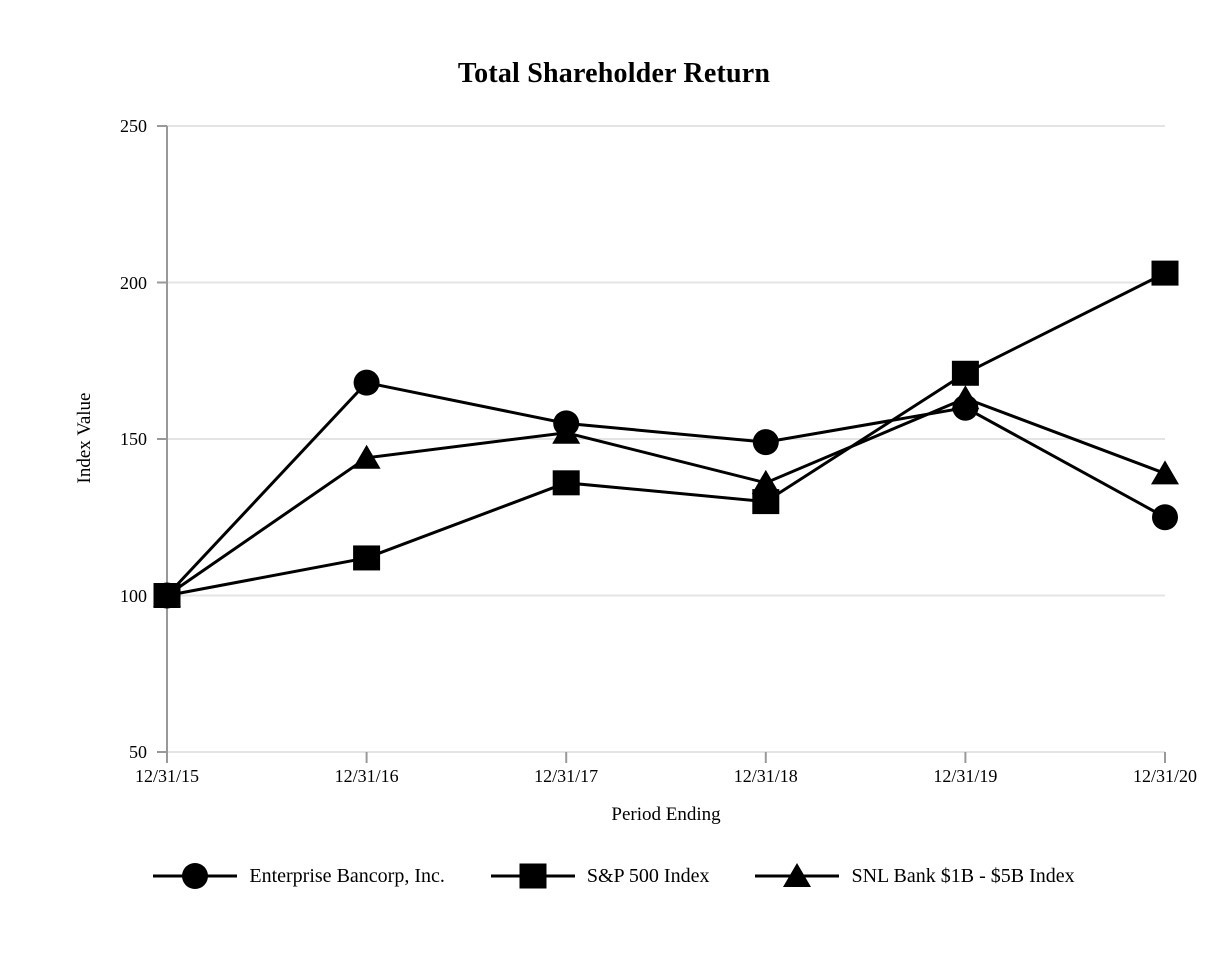 This screenshot has width=1228, height=960. I want to click on triangle-marker-glyph, so click(797, 875).